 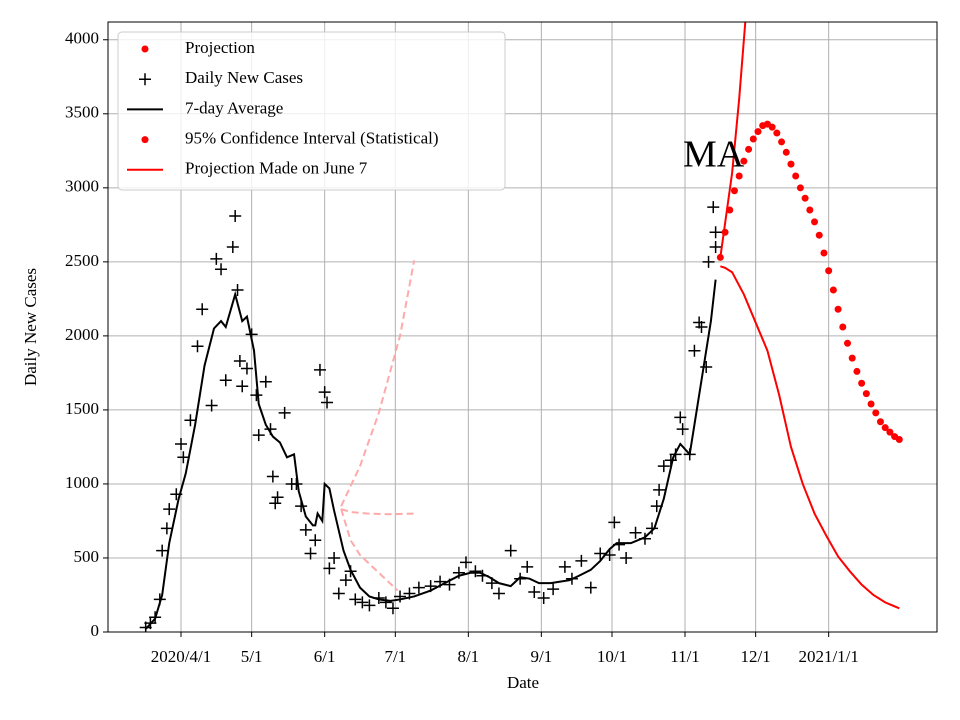 I want to click on y-tick-label: 500, so click(x=87, y=556).